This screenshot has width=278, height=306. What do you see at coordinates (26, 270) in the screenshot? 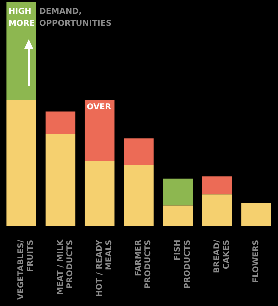
I see `x-tick-label: VEGETABLES/ FRUITS` at bounding box center [26, 270].